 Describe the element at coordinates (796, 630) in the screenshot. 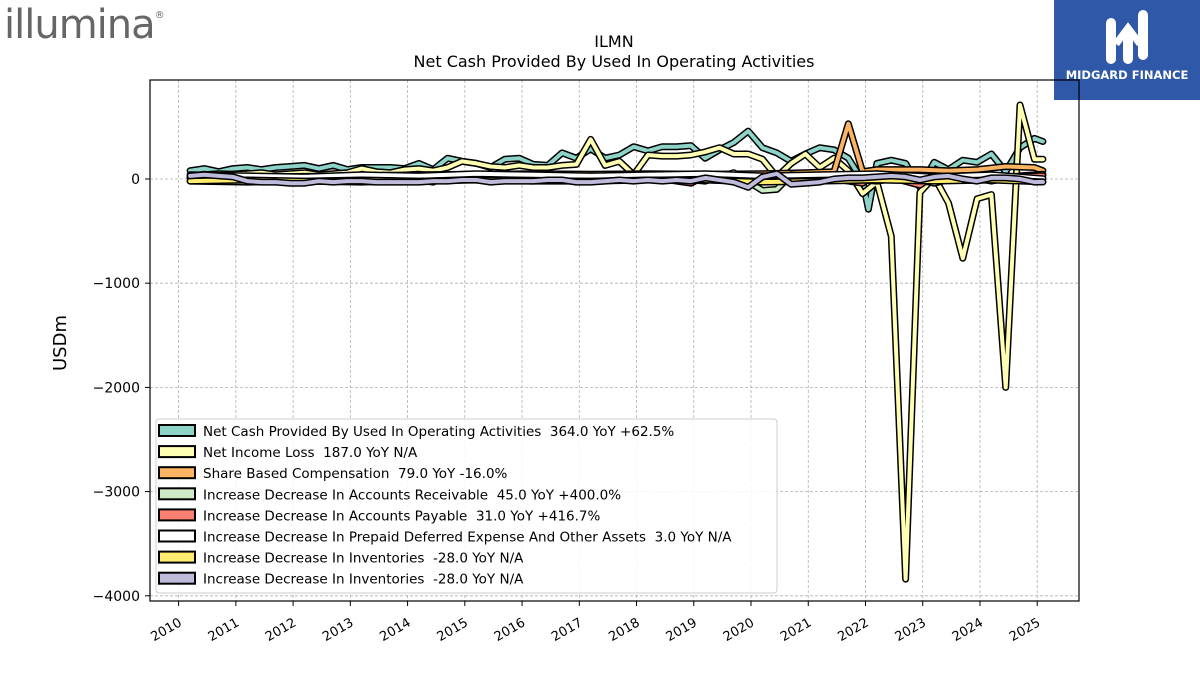

I see `x-tick-label: 2021` at that location.